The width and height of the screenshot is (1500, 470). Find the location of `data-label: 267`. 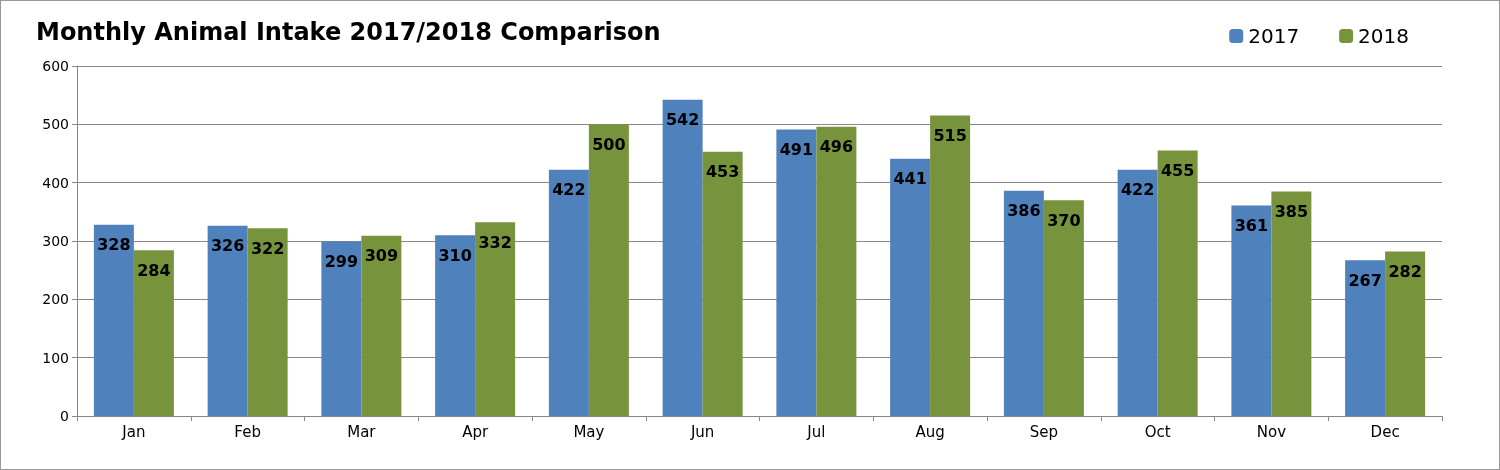

data-label: 267 is located at coordinates (1365, 280).